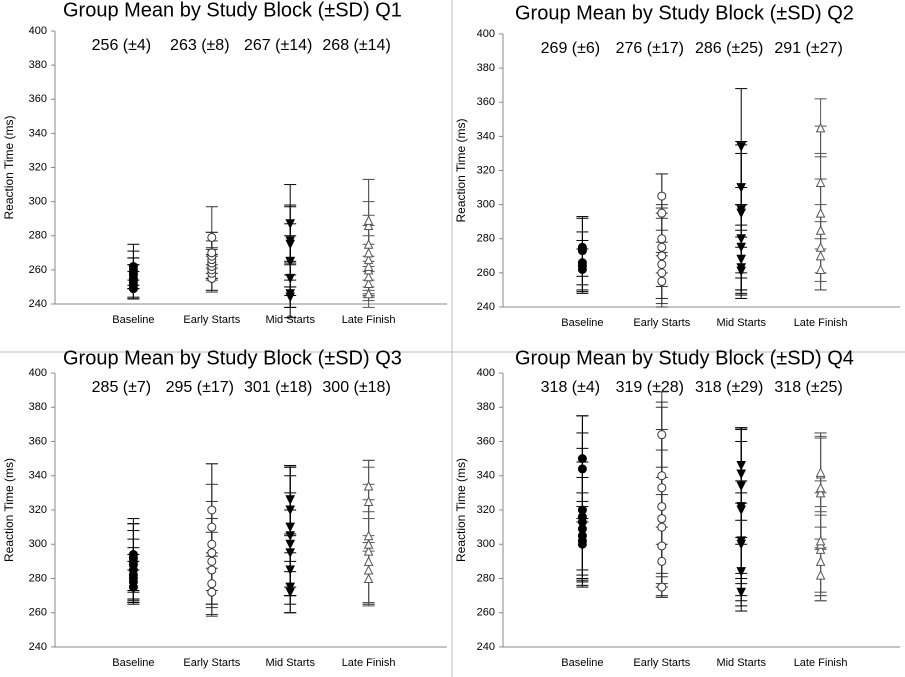 This screenshot has width=905, height=677. What do you see at coordinates (650, 387) in the screenshot?
I see `group-summary: 319 (±28)` at bounding box center [650, 387].